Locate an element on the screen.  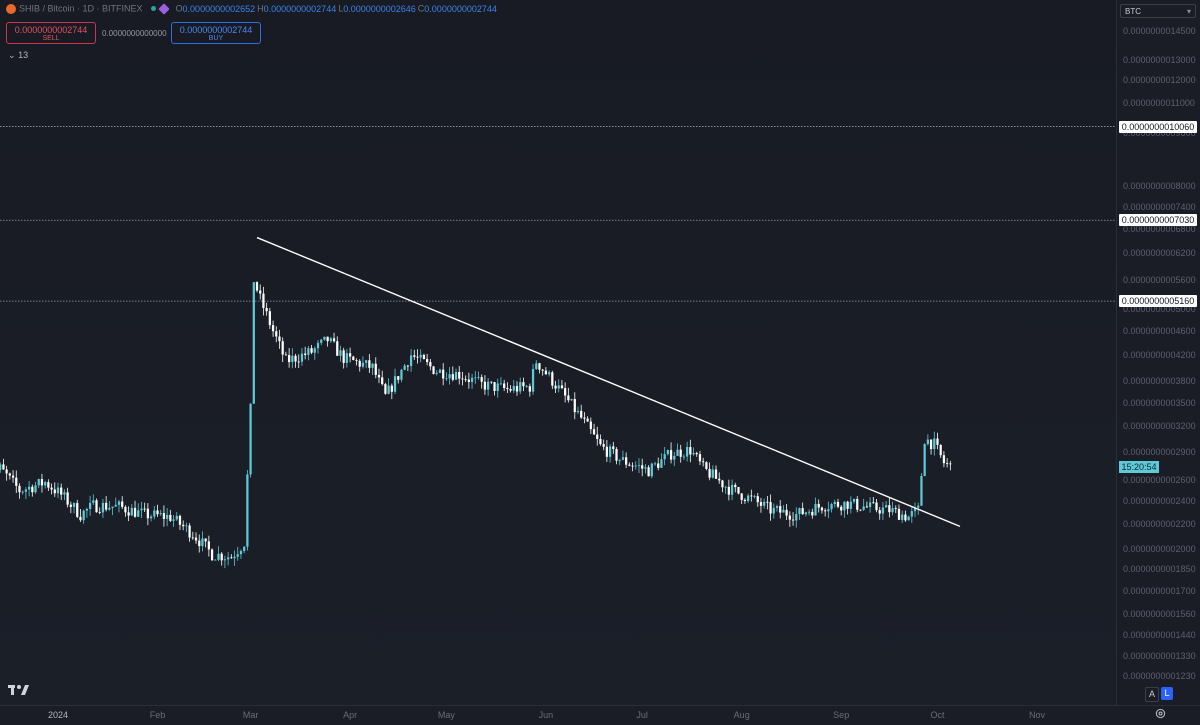
time-axis: 2024 Feb Mar Apr May Jun Jul Aug Sep Oct Nov is located at coordinates (600, 715).